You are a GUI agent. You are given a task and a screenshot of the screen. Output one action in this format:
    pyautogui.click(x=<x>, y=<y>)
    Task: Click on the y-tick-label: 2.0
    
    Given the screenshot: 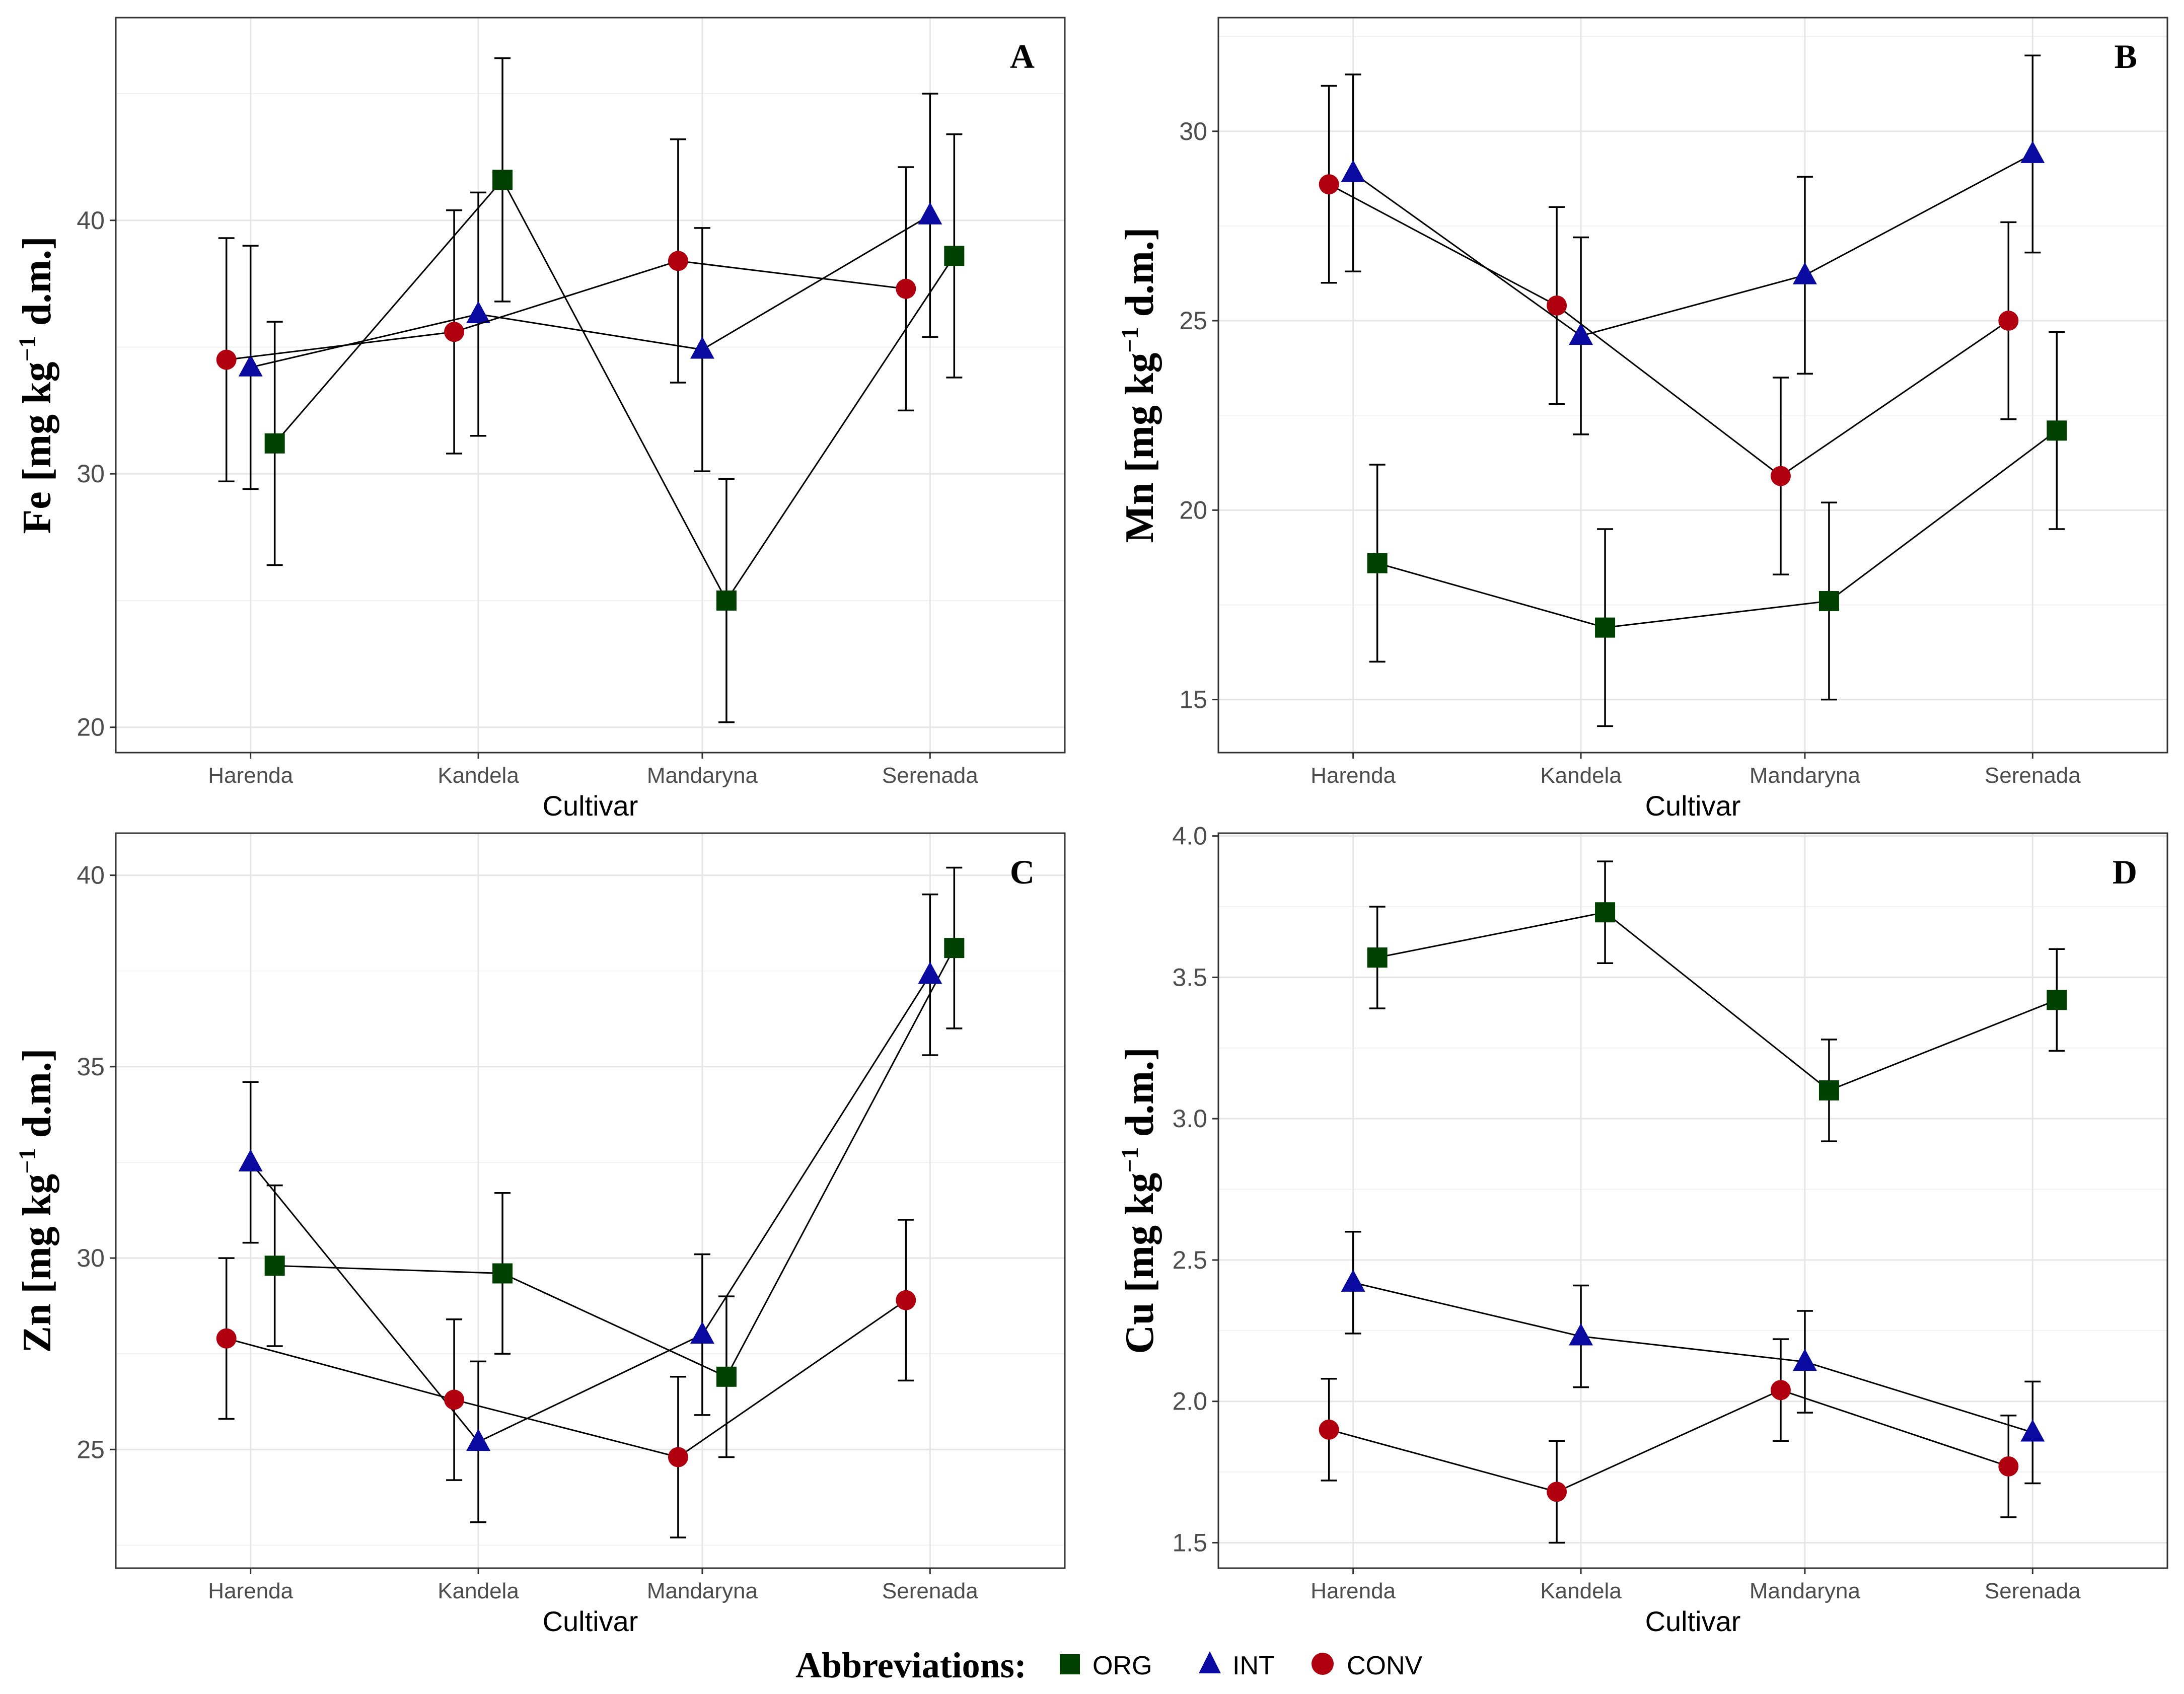 What is the action you would take?
    pyautogui.click(x=1189, y=1401)
    